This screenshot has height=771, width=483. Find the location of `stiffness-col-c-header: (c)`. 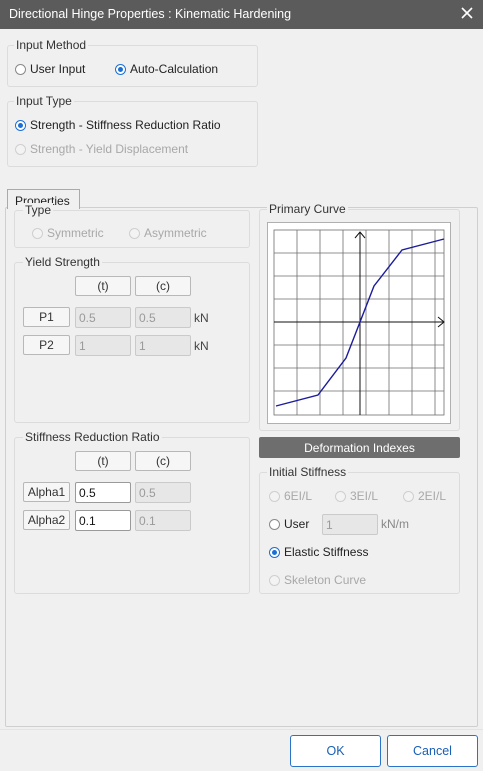

stiffness-col-c-header: (c) is located at coordinates (163, 461).